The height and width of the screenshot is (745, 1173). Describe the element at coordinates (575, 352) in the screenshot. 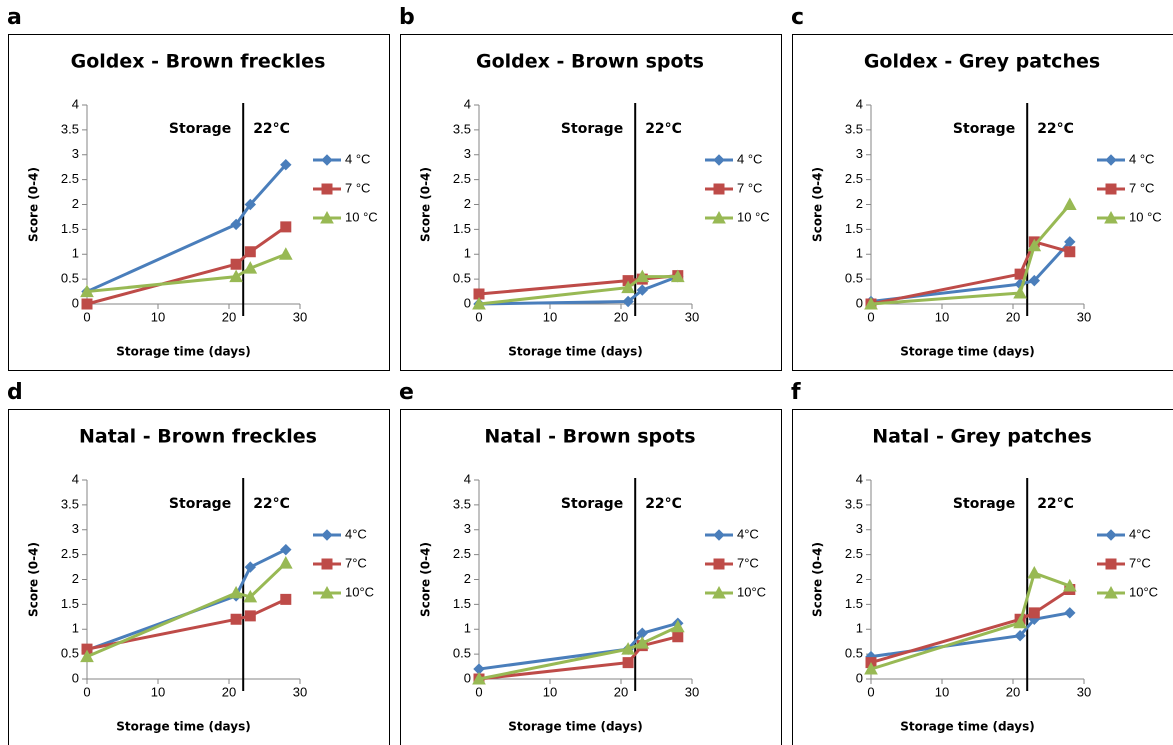

I see `x-axis-label: Storage time (days)` at that location.